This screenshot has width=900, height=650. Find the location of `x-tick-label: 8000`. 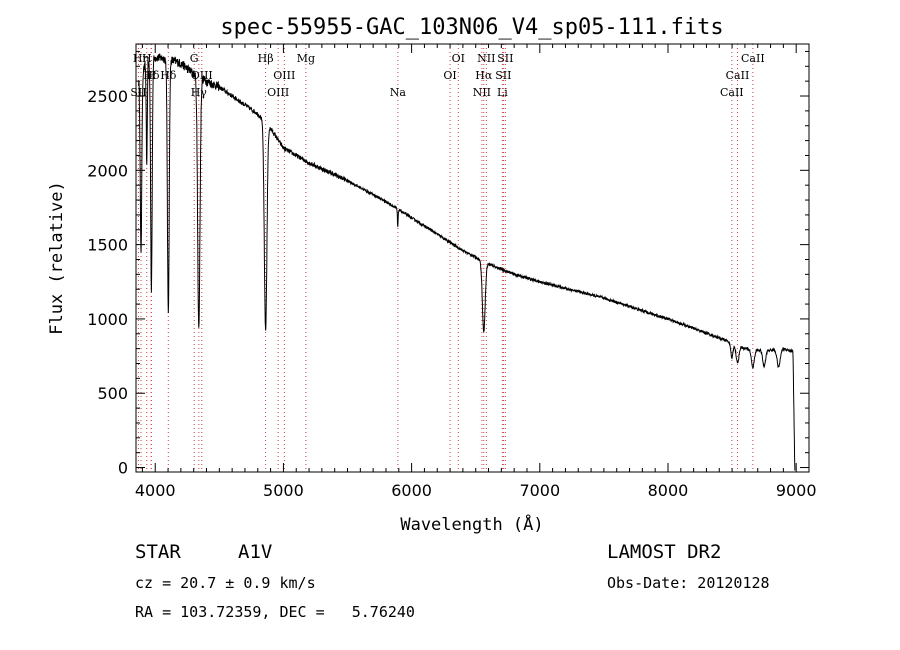

x-tick-label: 8000 is located at coordinates (668, 490).